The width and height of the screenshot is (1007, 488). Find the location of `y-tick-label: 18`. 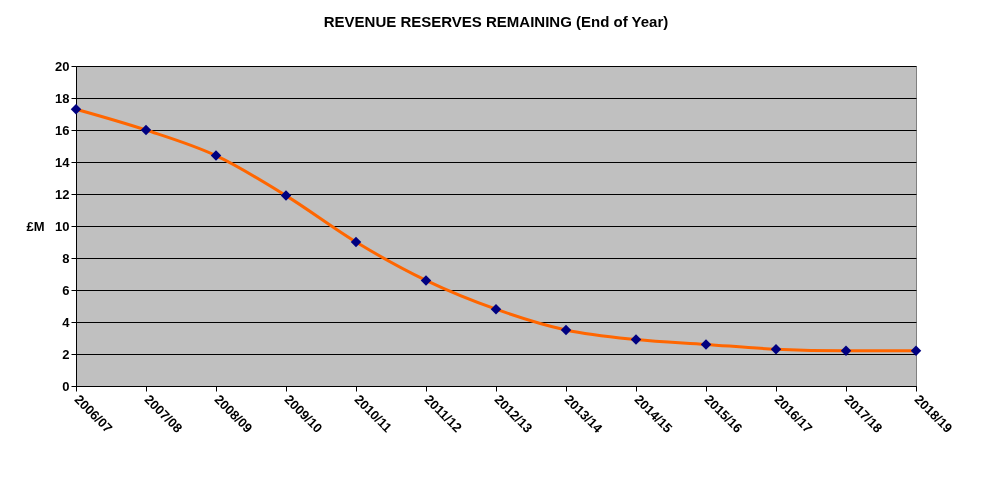

y-tick-label: 18 is located at coordinates (62, 98).